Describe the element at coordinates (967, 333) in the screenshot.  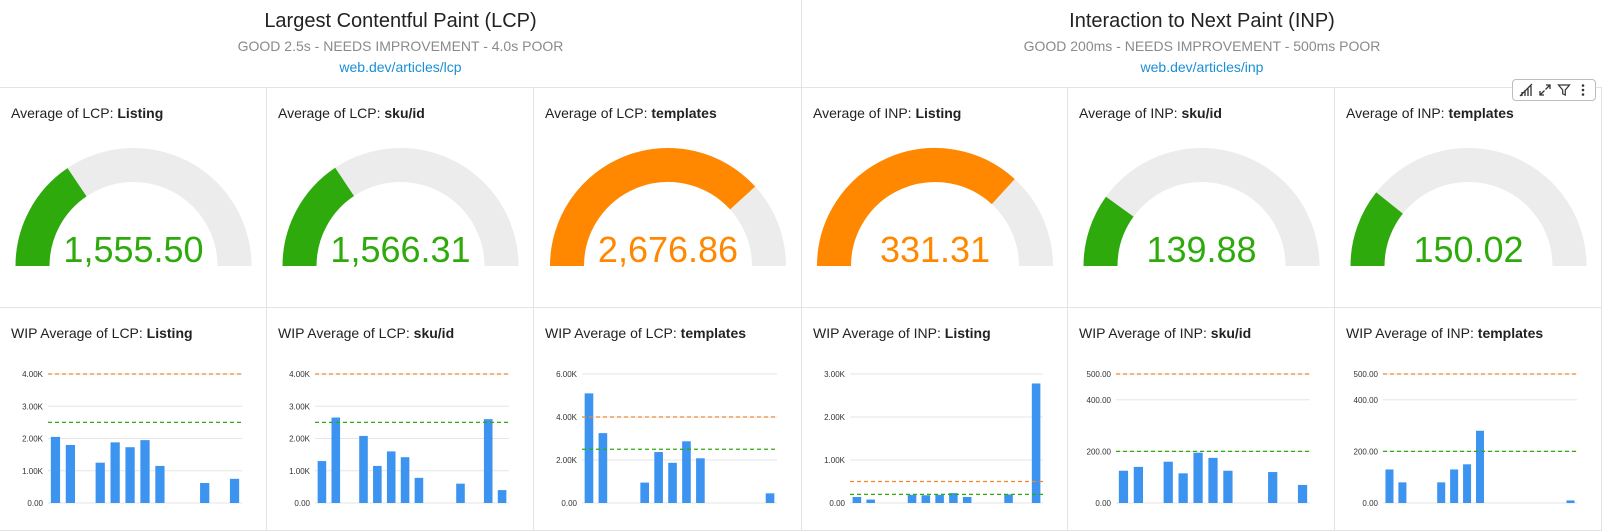
I see `chart-title-page: Listing` at that location.